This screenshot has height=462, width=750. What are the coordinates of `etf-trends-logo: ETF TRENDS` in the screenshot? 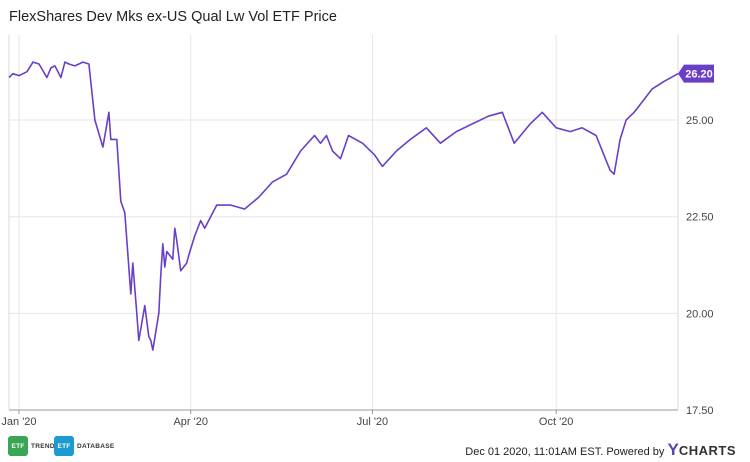 It's located at (34, 446).